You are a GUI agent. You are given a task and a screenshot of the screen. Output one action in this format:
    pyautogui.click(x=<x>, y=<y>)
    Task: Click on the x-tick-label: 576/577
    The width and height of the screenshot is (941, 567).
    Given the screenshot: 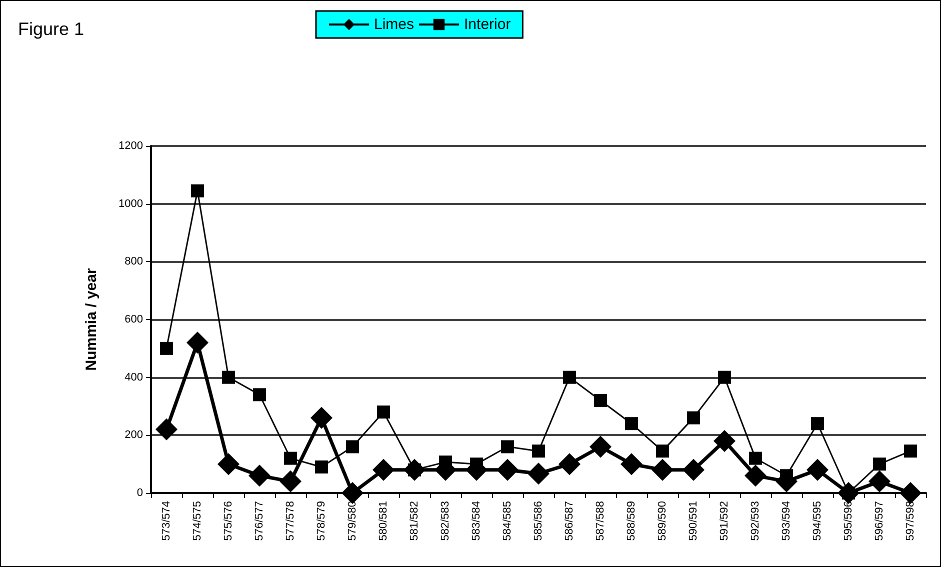 What is the action you would take?
    pyautogui.click(x=260, y=521)
    